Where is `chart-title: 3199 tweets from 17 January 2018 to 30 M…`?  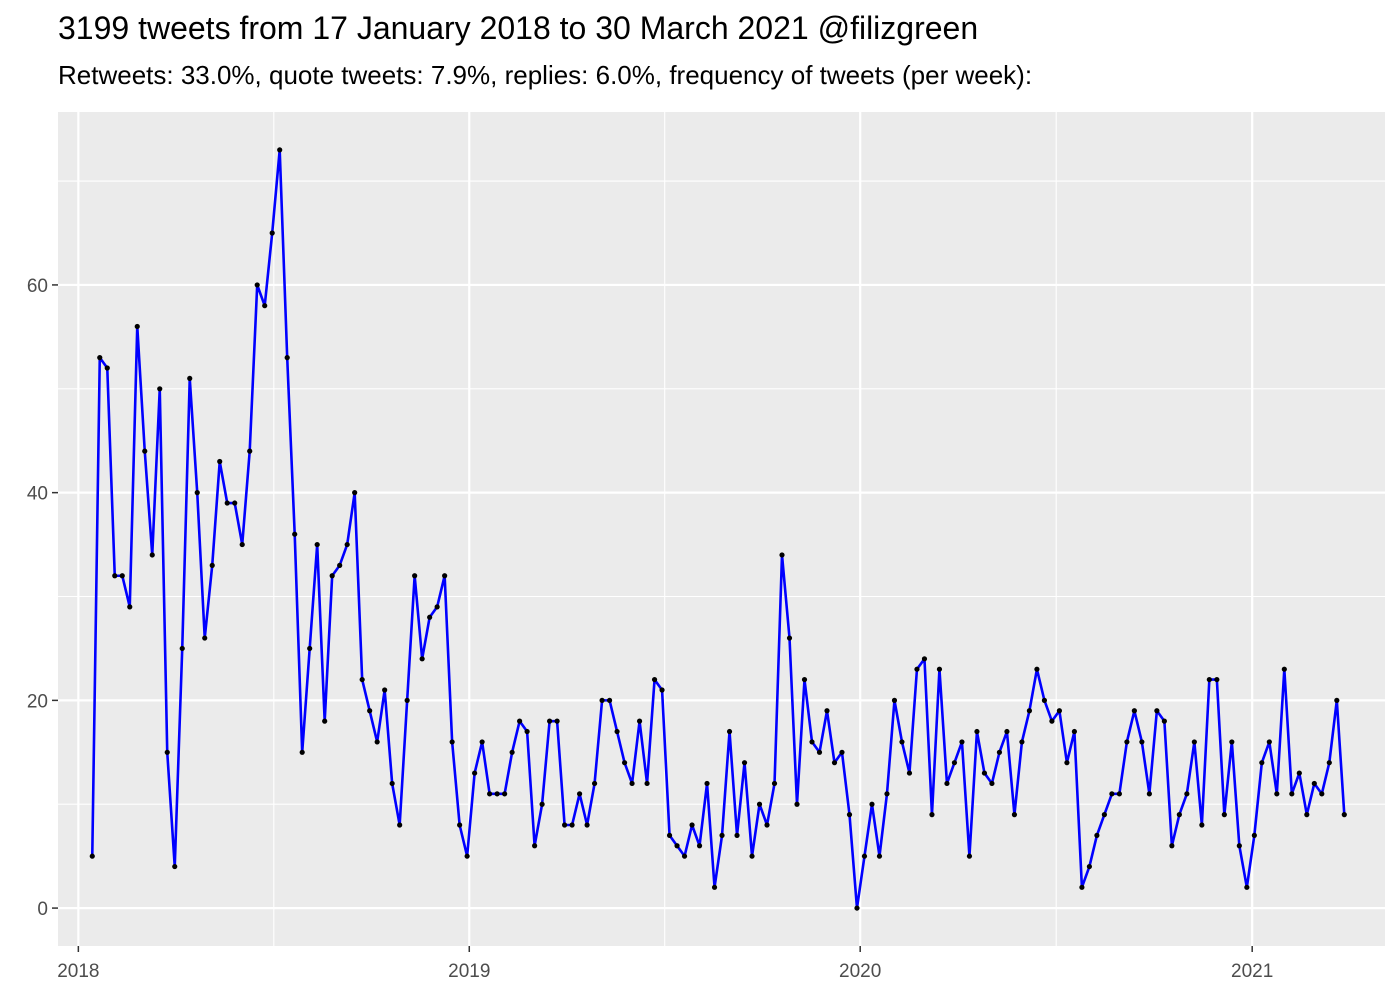
chart-title: 3199 tweets from 17 January 2018 to 30 M… is located at coordinates (518, 28).